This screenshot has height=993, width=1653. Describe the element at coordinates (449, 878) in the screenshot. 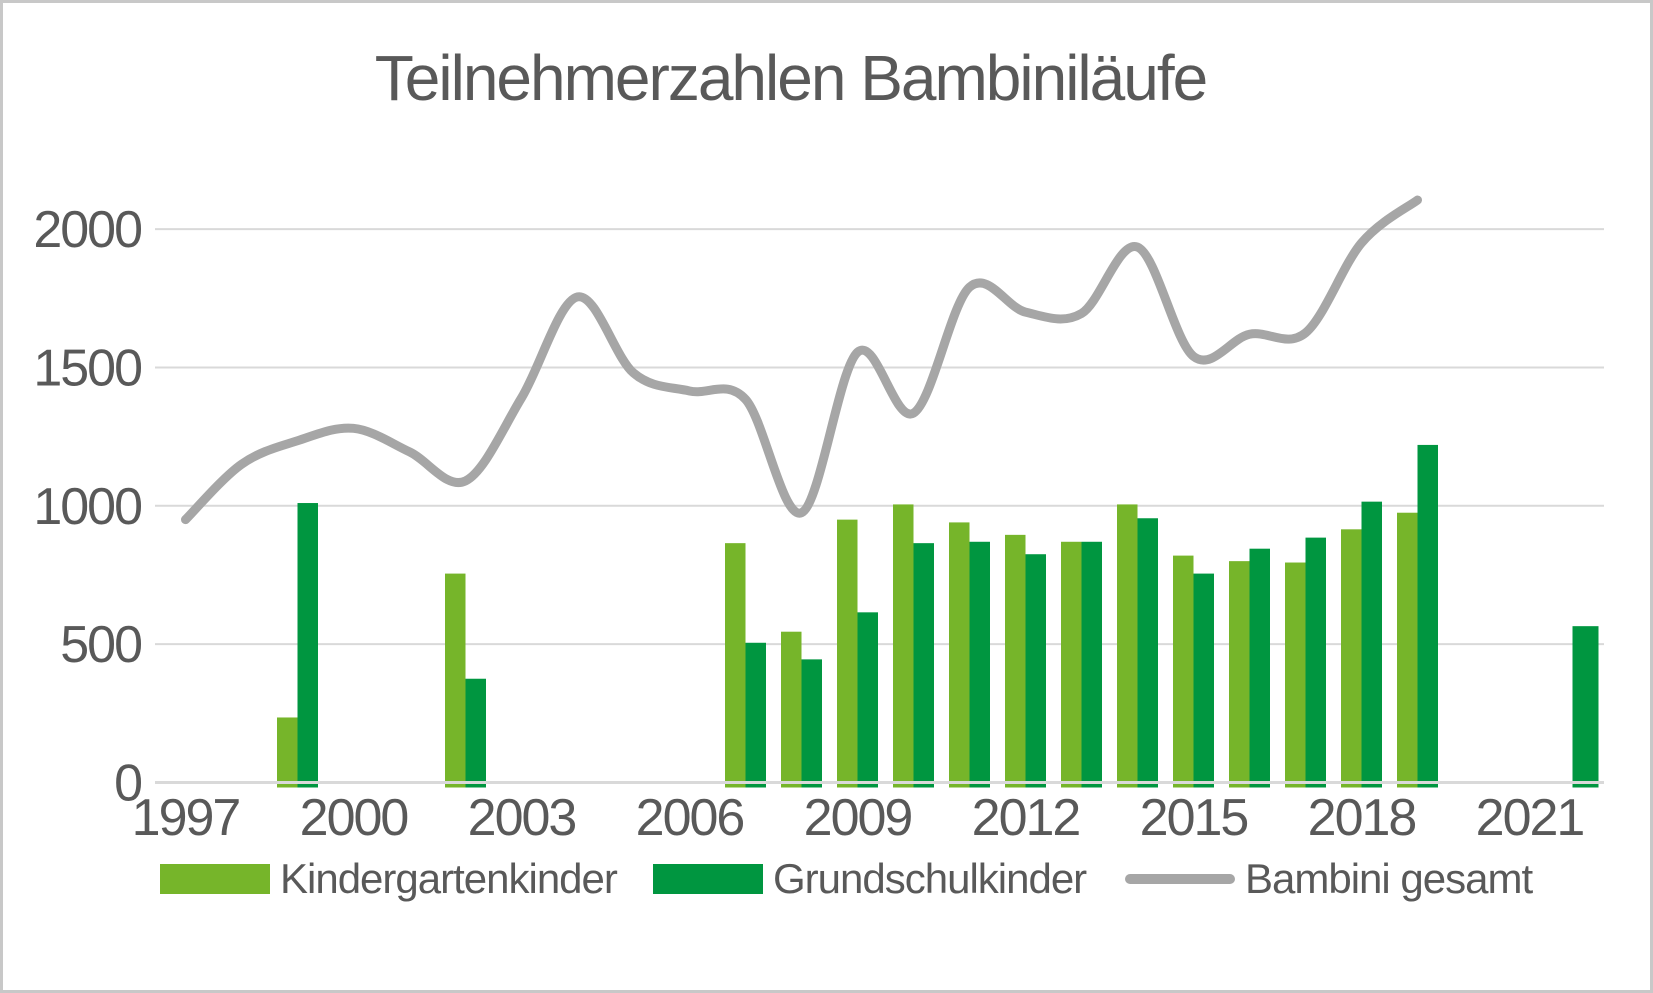

I see `legend-label: Kindergartenkinder` at that location.